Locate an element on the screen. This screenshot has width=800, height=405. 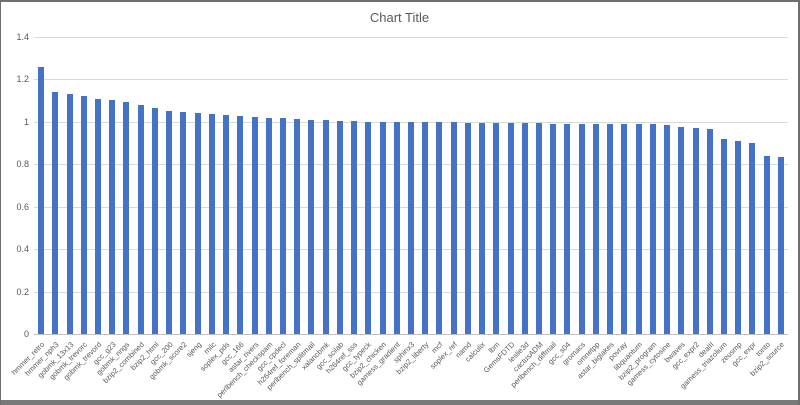
y-tick-label: 0 is located at coordinates (26, 334).